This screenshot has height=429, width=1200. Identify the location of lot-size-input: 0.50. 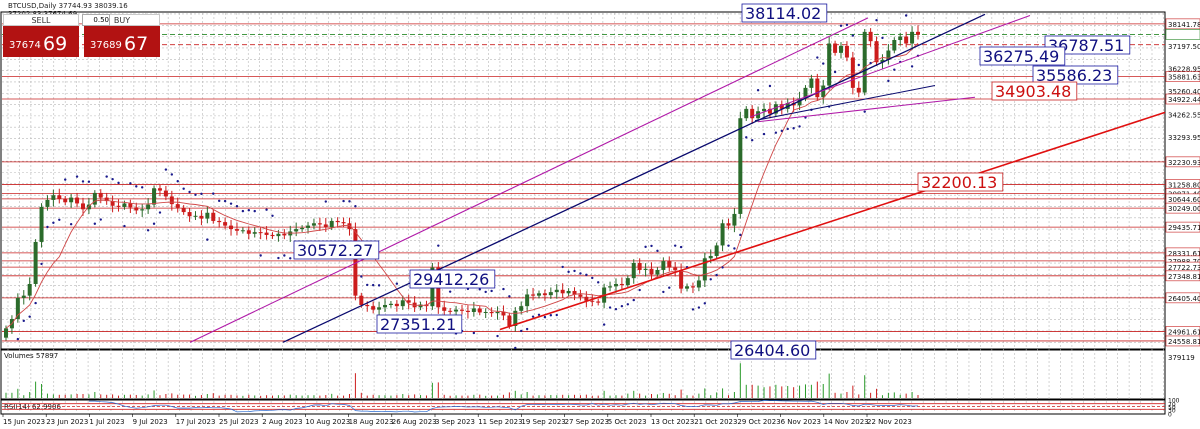
(96, 20).